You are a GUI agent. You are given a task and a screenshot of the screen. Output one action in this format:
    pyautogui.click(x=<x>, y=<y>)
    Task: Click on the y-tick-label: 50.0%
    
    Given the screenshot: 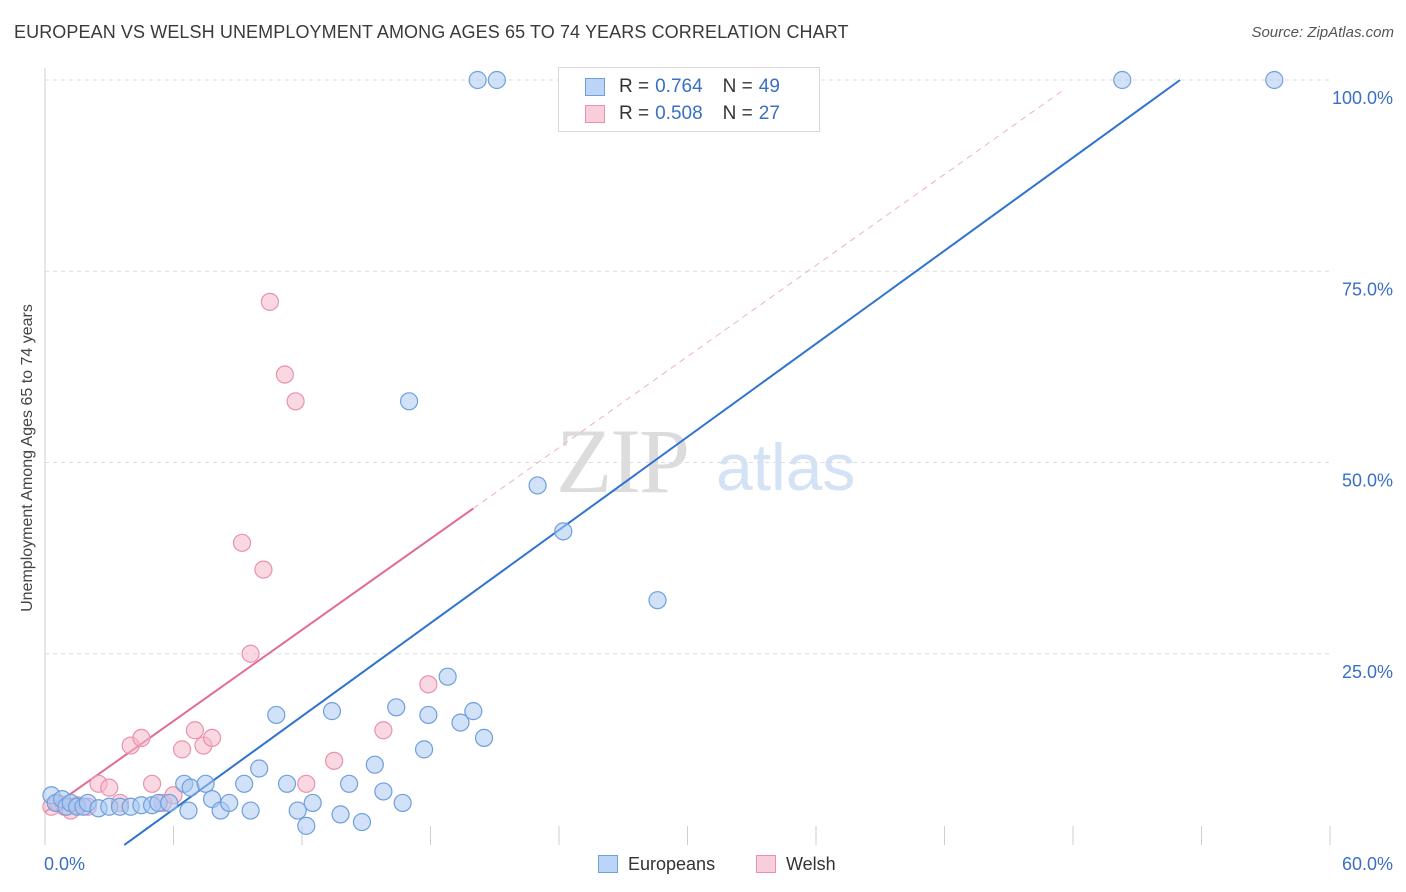 What is the action you would take?
    pyautogui.click(x=1367, y=481)
    